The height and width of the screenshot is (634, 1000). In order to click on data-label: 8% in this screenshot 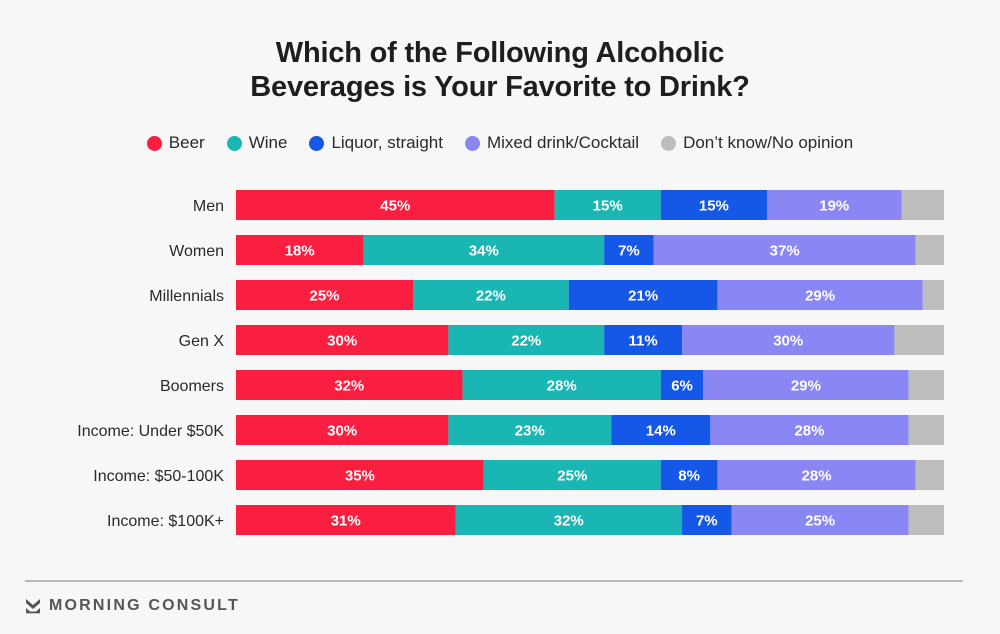, I will do `click(689, 476)`.